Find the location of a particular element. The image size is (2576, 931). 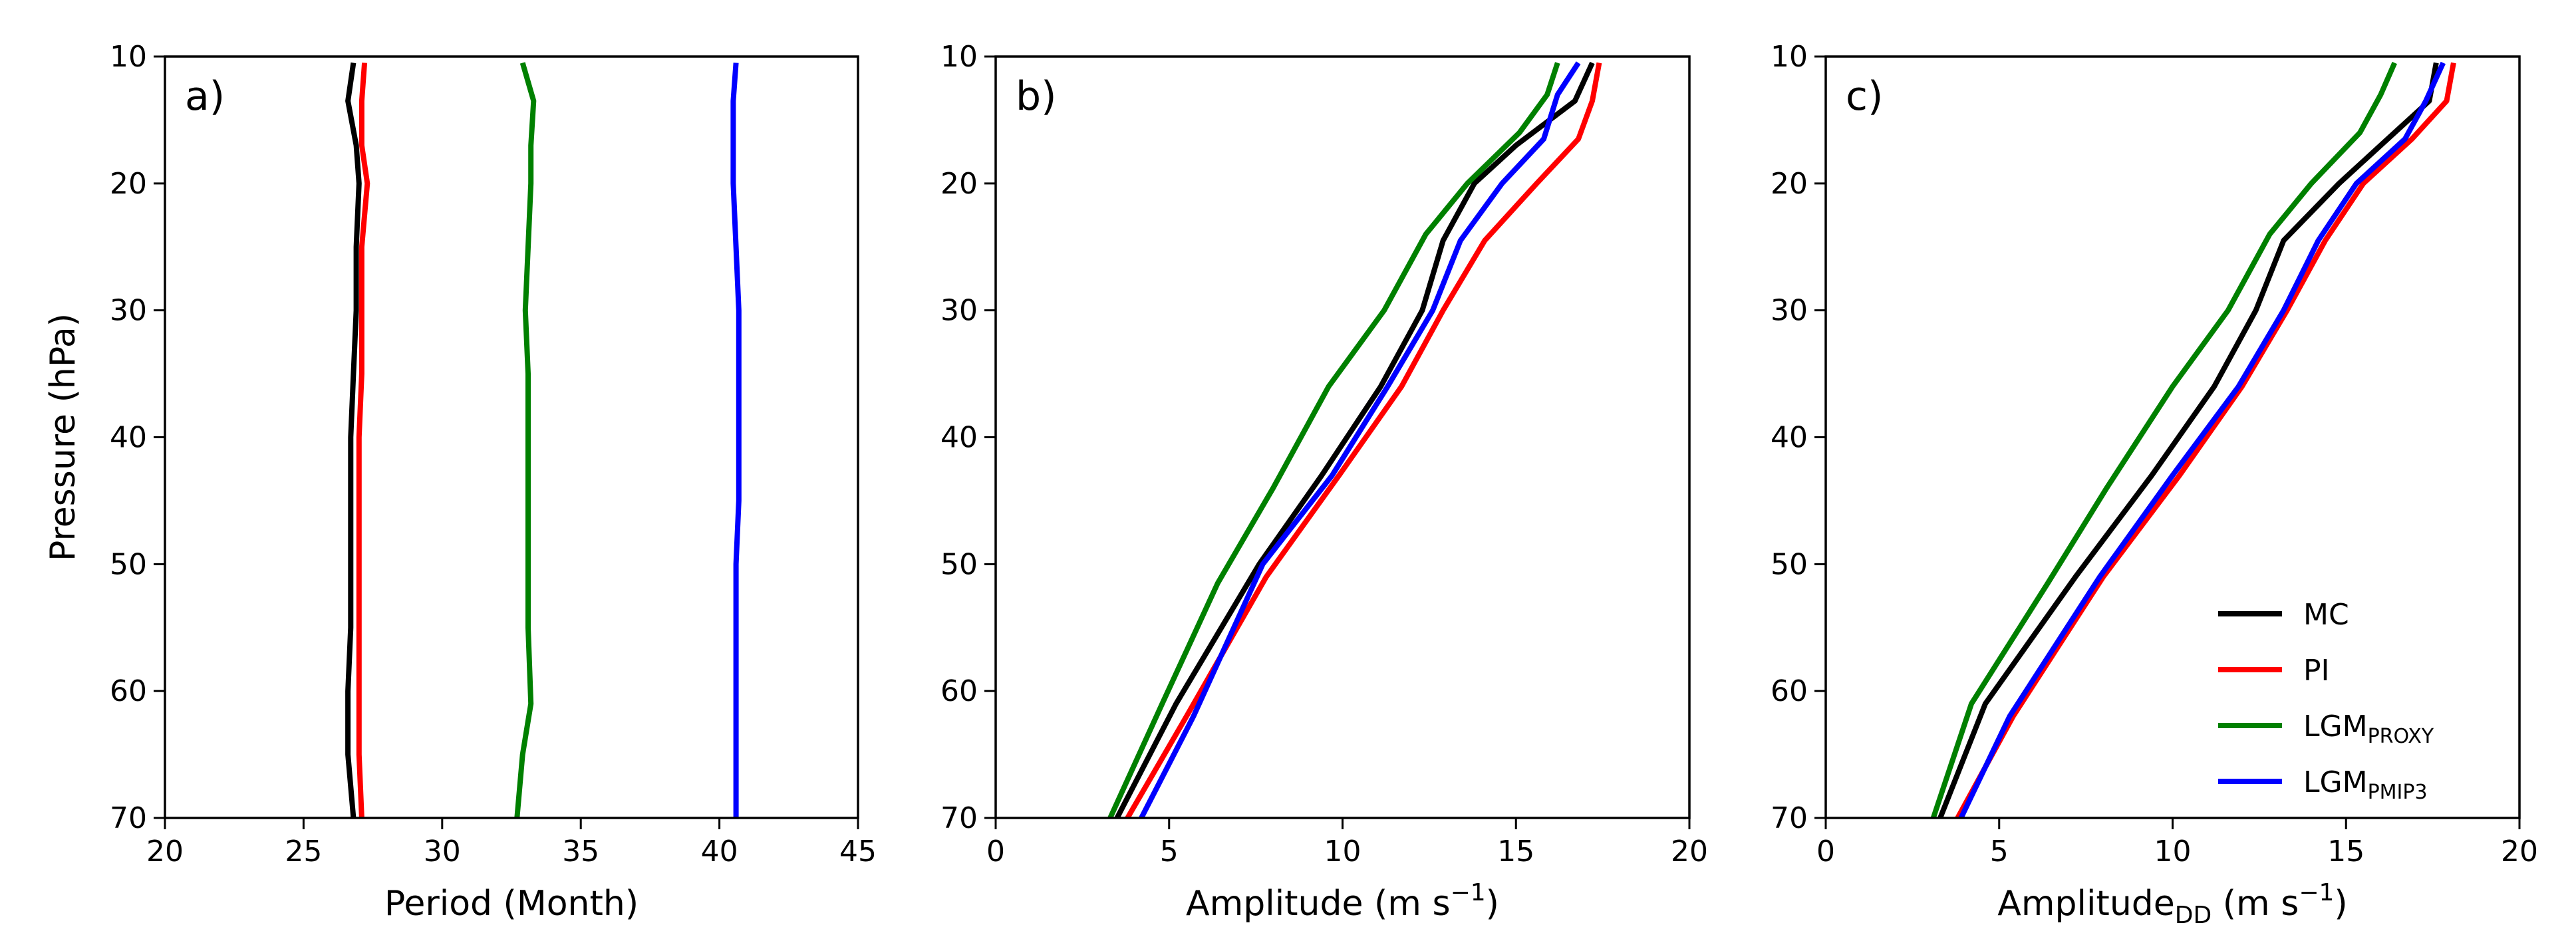

x-tick-label: 40 is located at coordinates (719, 852).